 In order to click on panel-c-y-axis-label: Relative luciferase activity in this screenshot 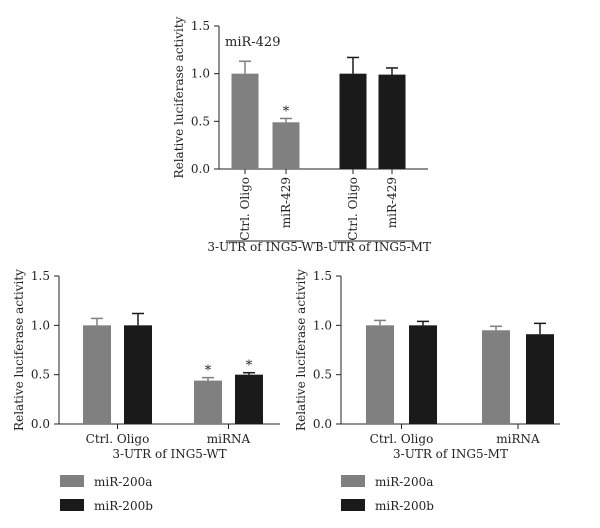, I will do `click(301, 350)`.